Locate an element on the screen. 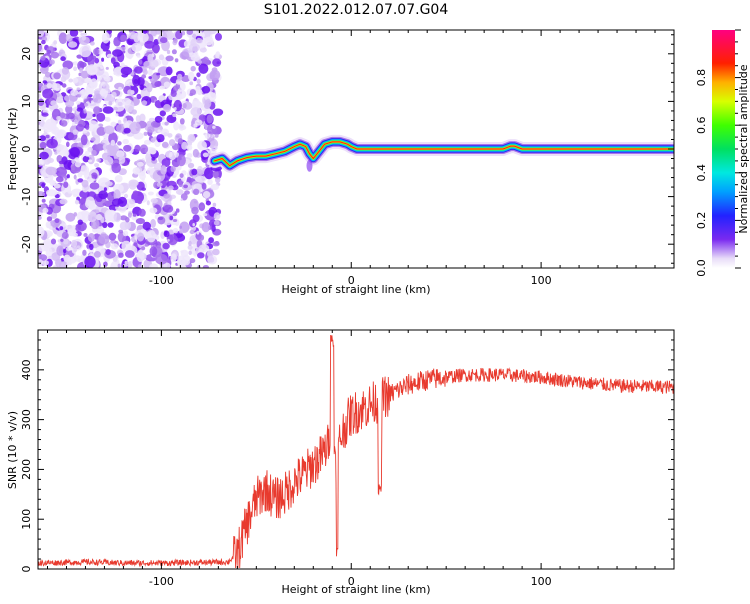  snr-y-tick-label: 0 is located at coordinates (26, 569).